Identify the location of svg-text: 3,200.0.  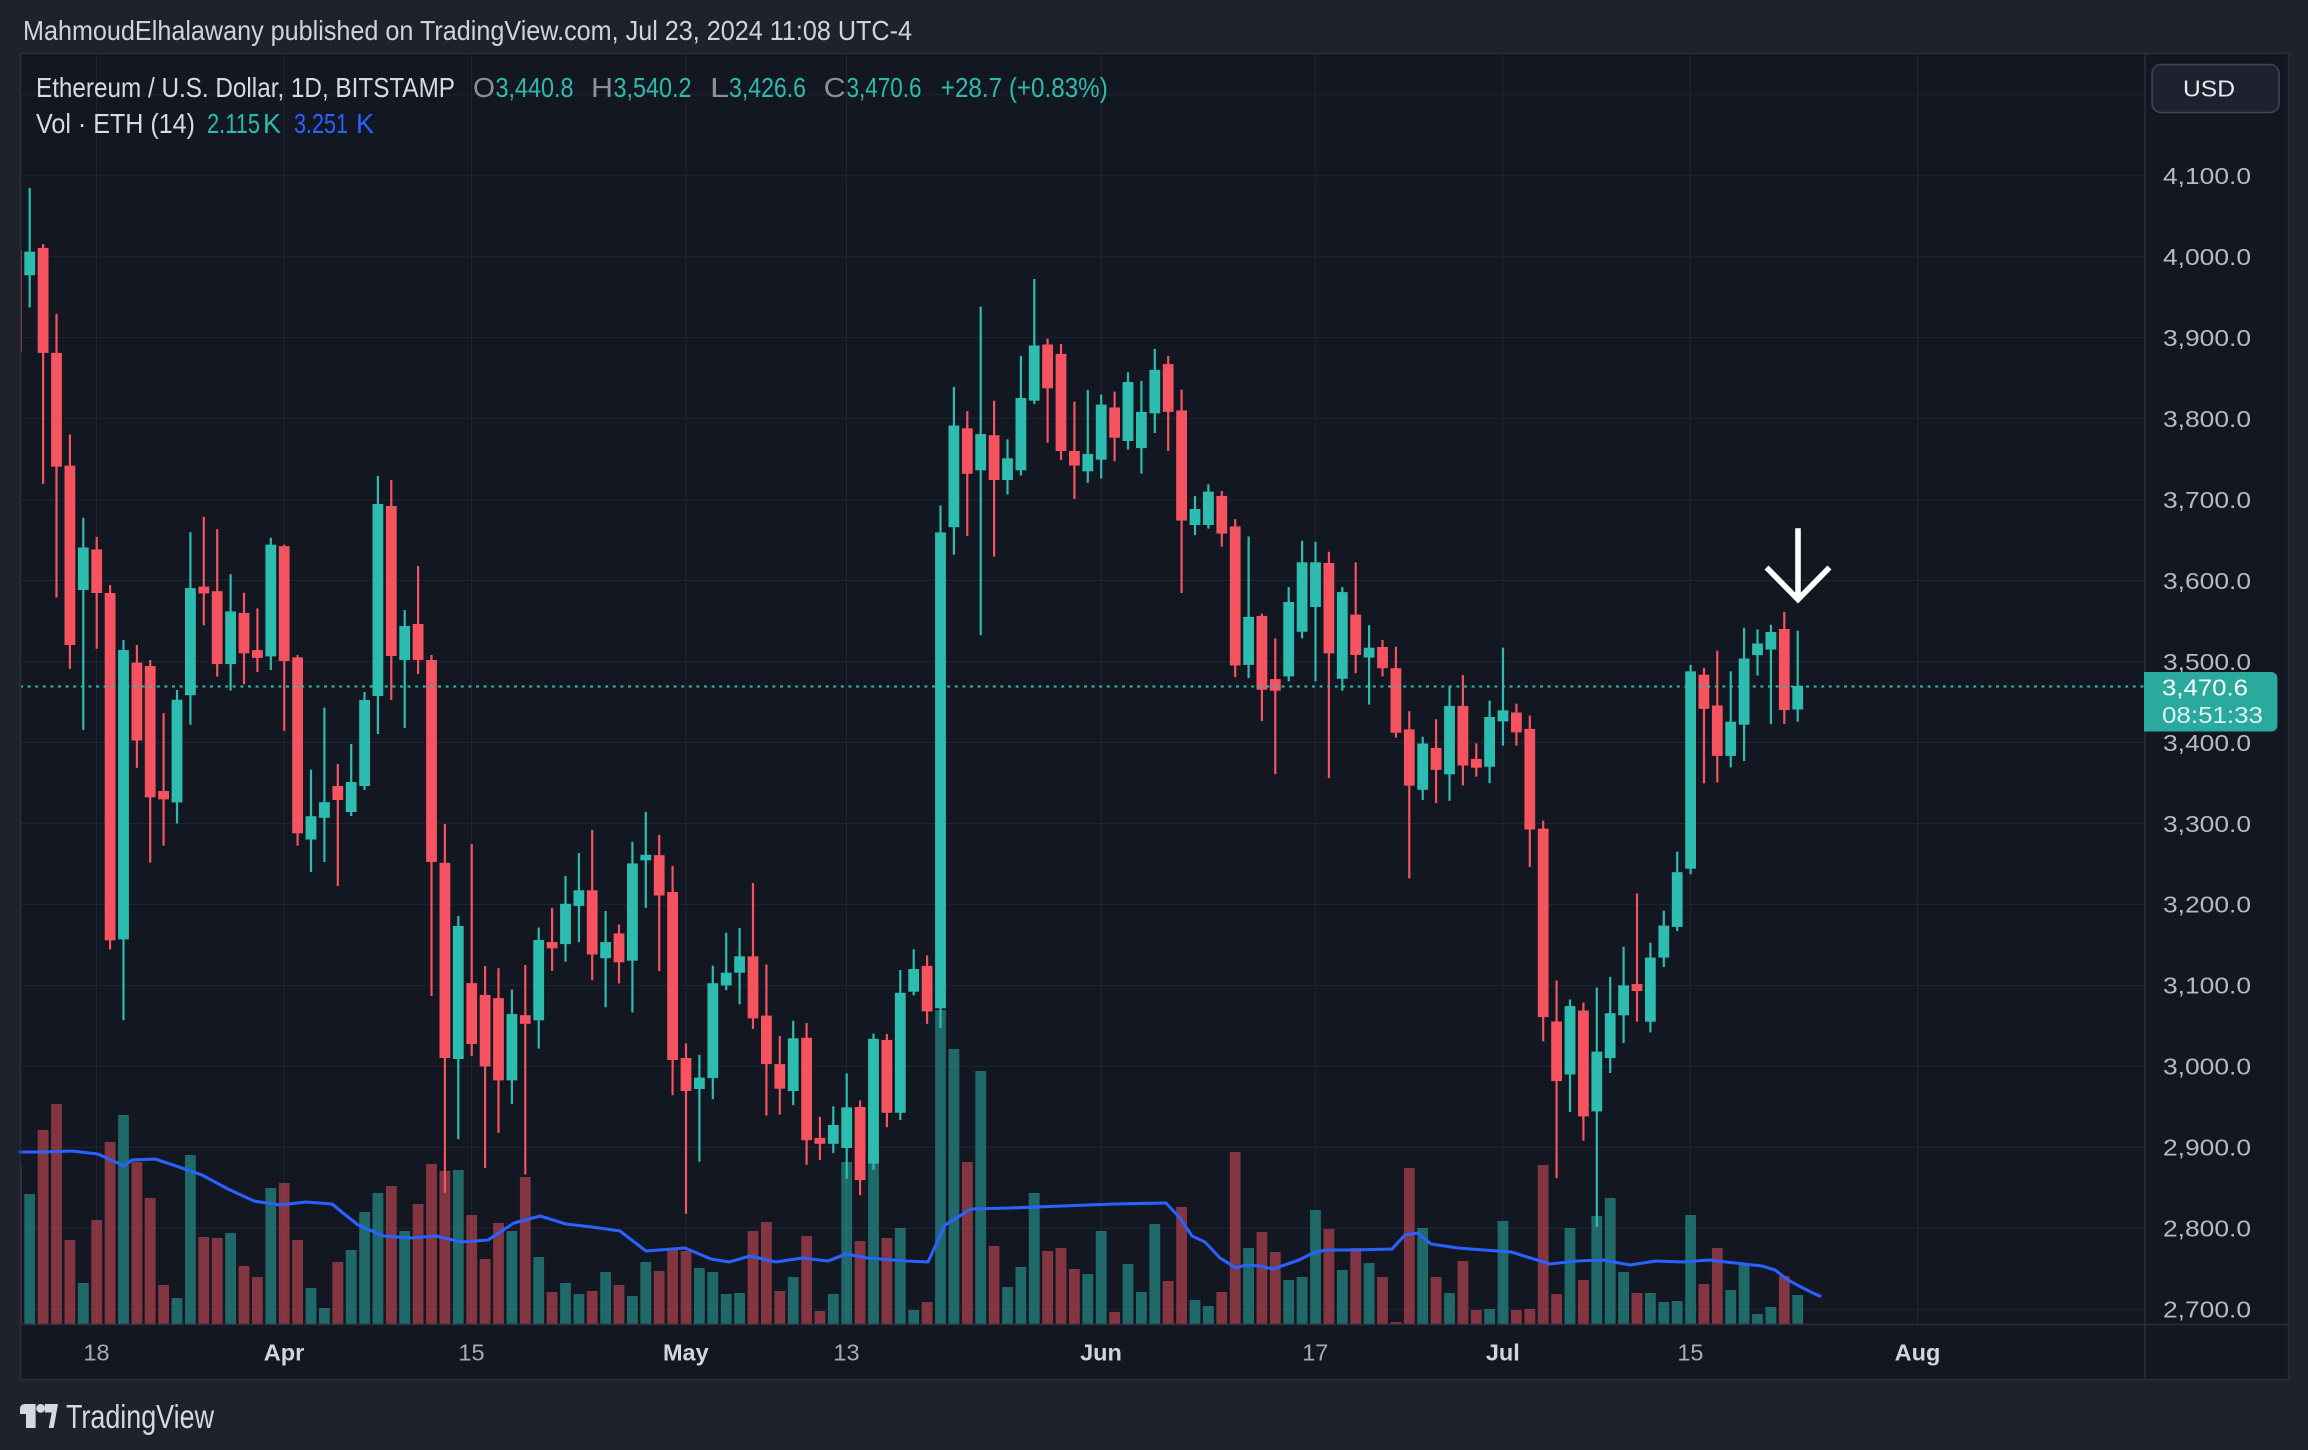
(2207, 905).